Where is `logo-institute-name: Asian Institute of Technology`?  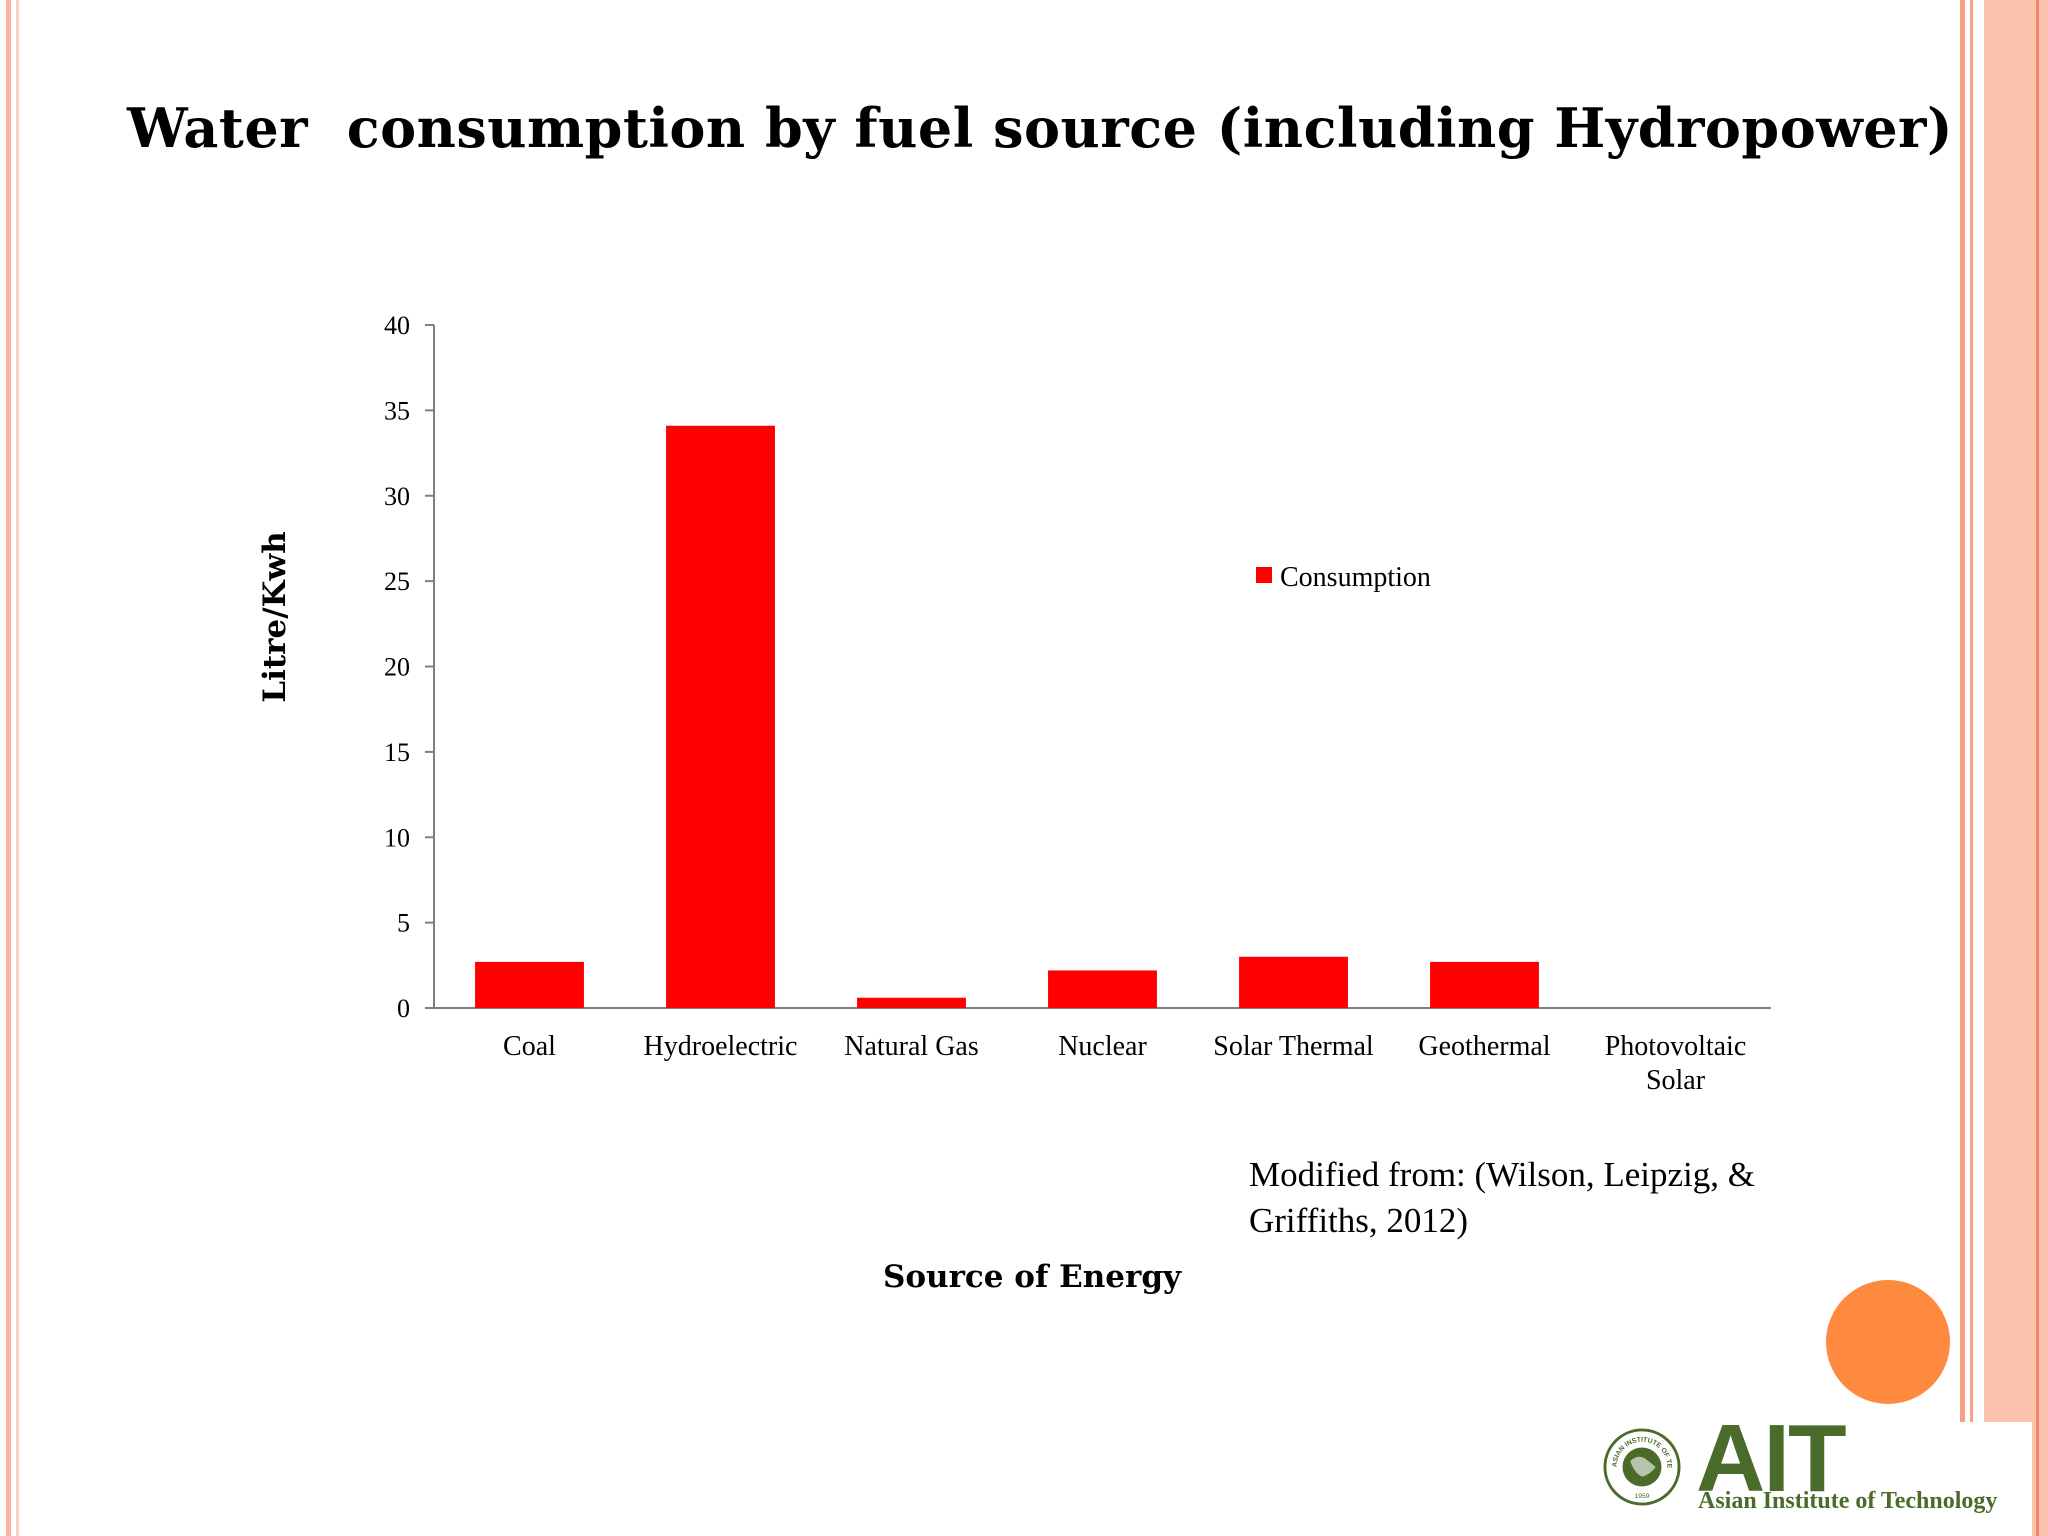 logo-institute-name: Asian Institute of Technology is located at coordinates (1848, 1501).